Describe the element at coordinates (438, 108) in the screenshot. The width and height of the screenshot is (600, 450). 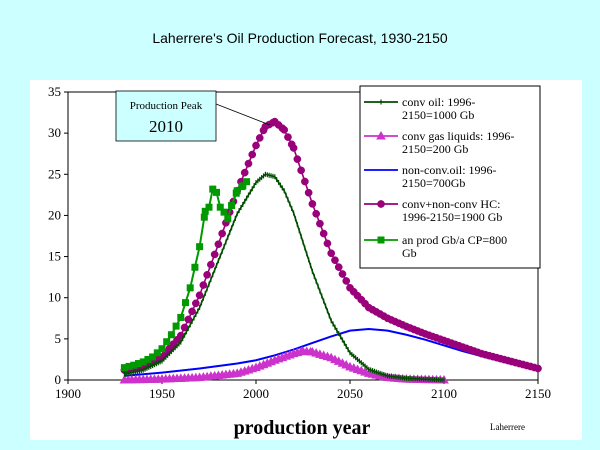
I see `legend-label-0: conv oil: 1996-2150=1000 Gb` at that location.